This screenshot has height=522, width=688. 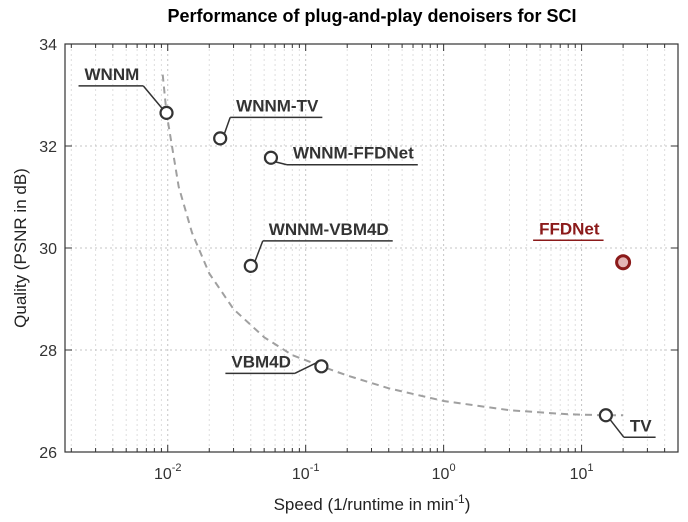 I want to click on point-label: FFDNet, so click(x=569, y=228).